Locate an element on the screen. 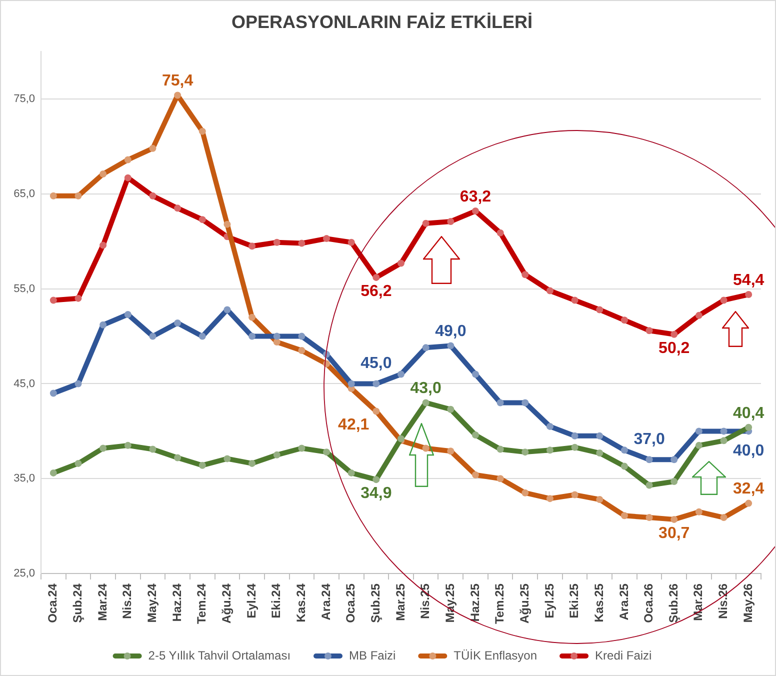  x-tick-label: Şub.24 is located at coordinates (77, 603).